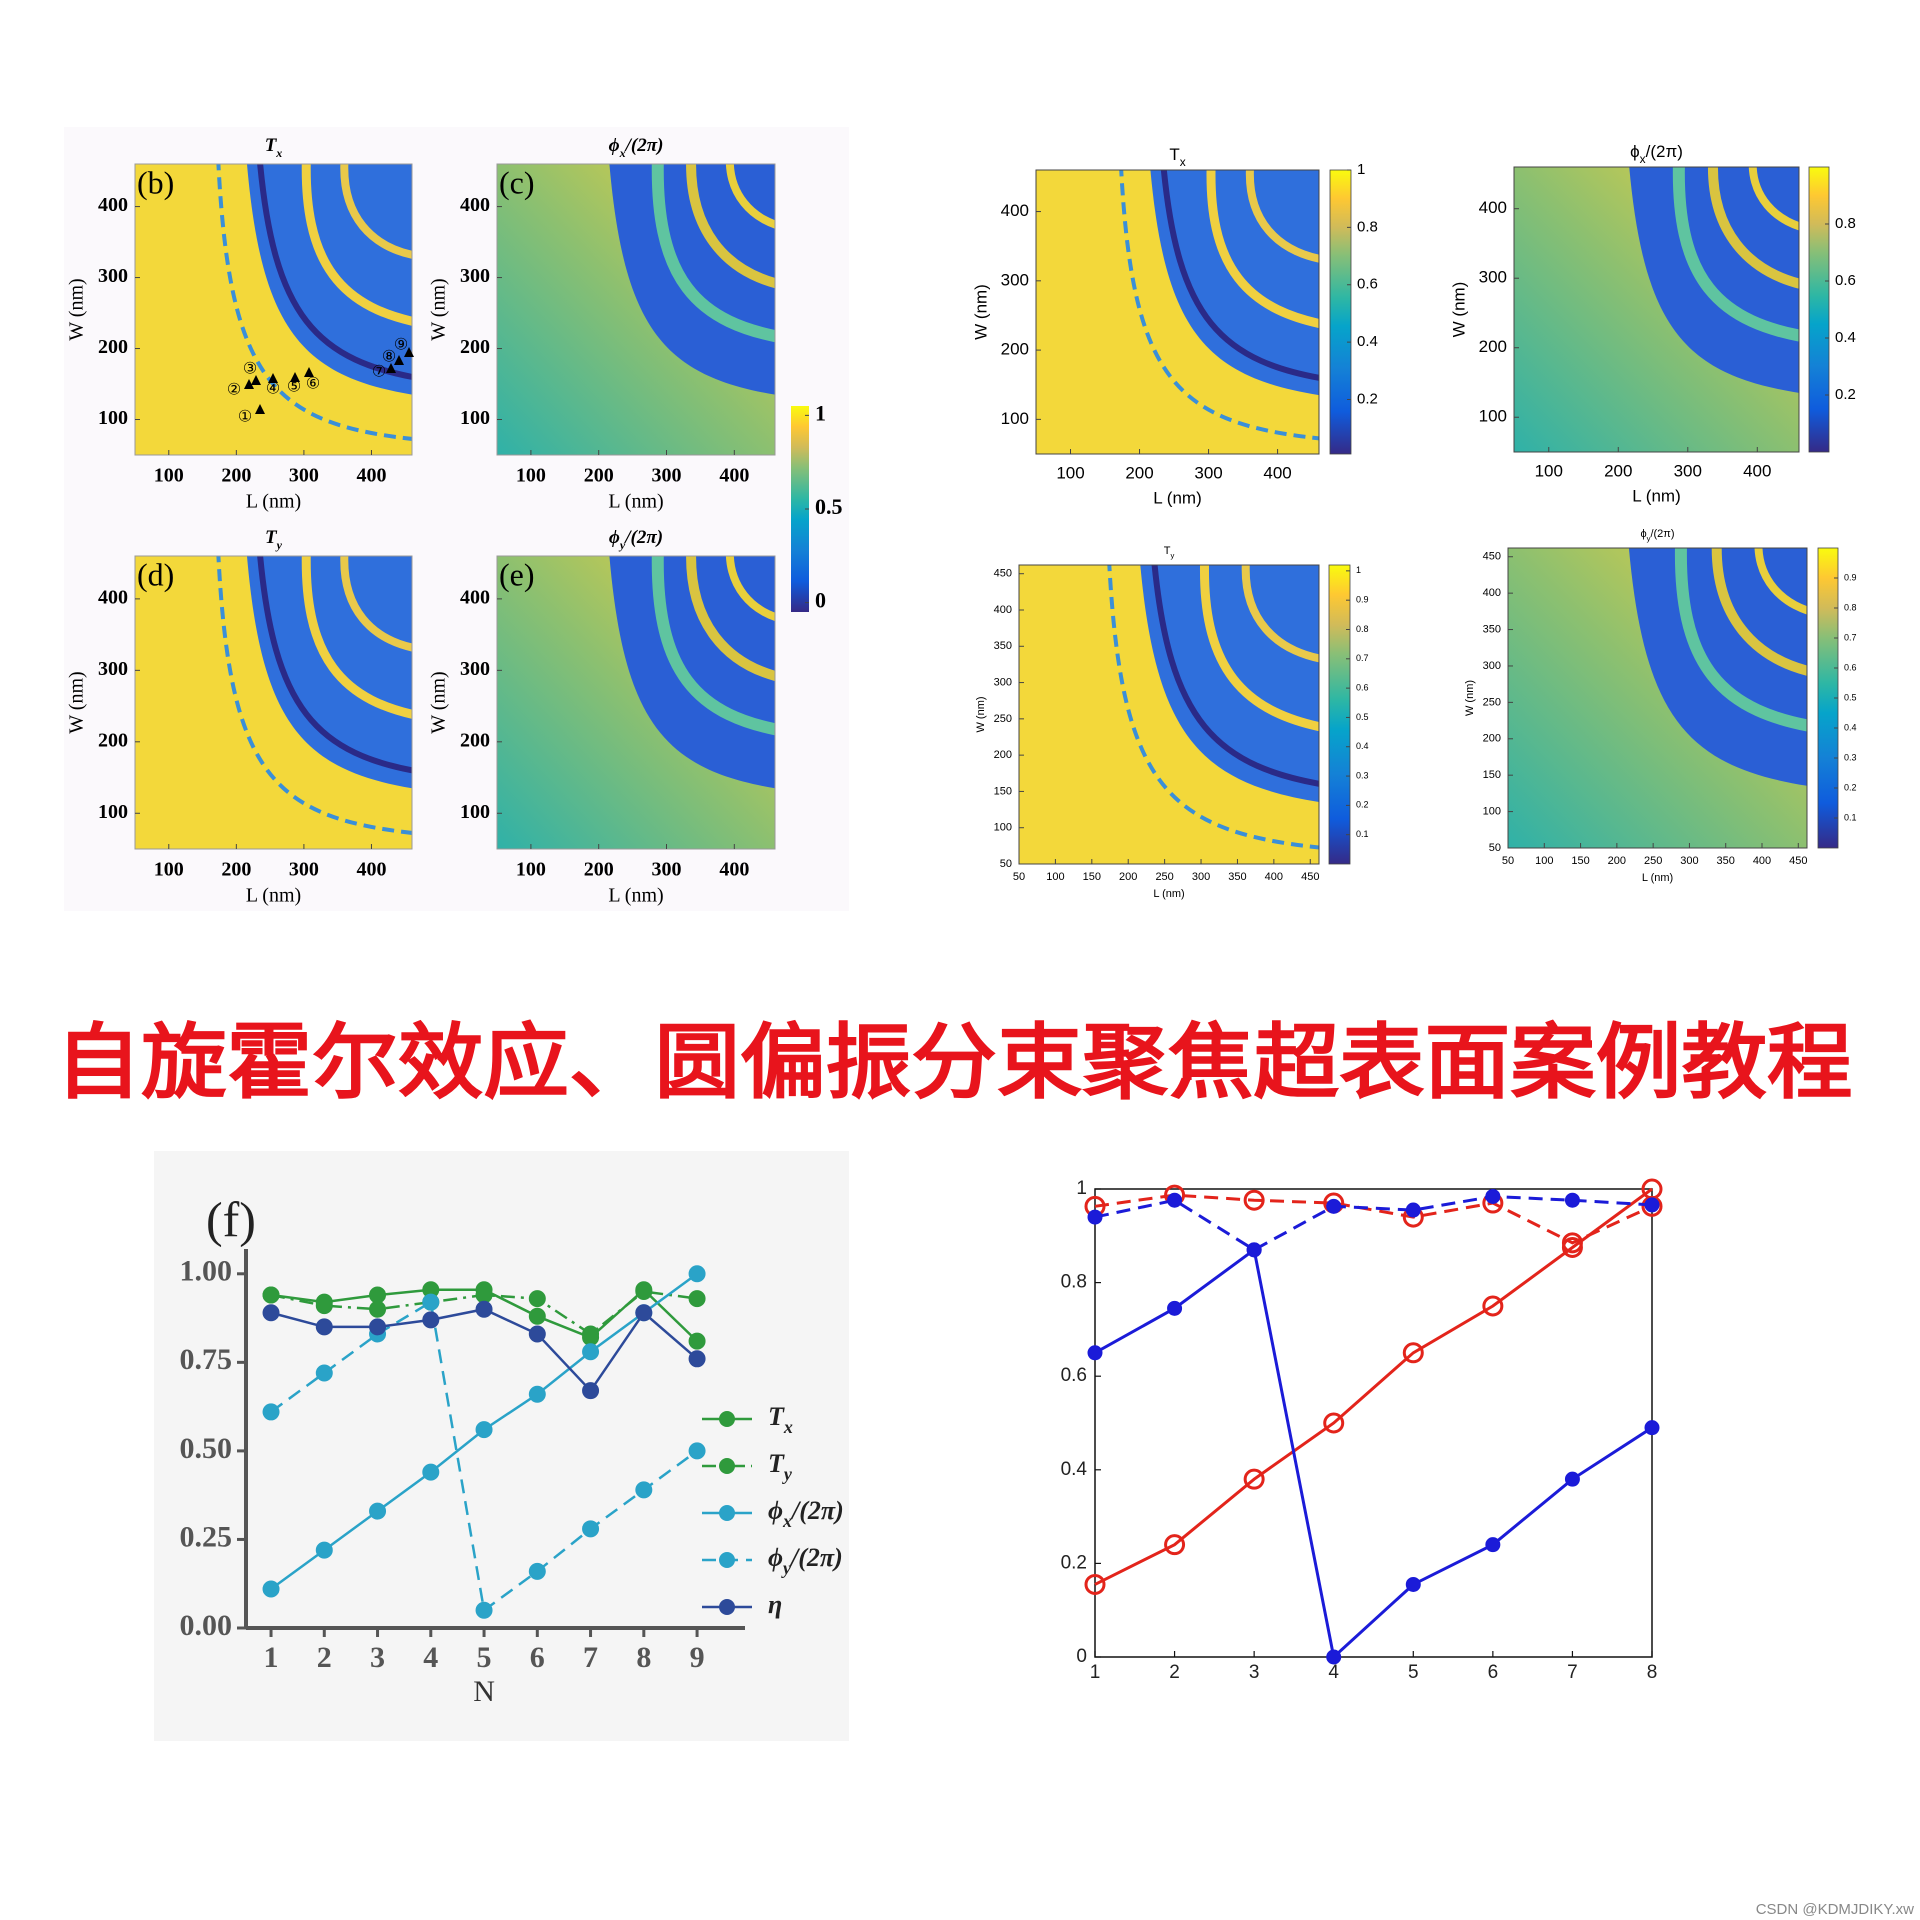 The height and width of the screenshot is (1920, 1920). What do you see at coordinates (1174, 1672) in the screenshot?
I see `x-tick-label: 2` at bounding box center [1174, 1672].